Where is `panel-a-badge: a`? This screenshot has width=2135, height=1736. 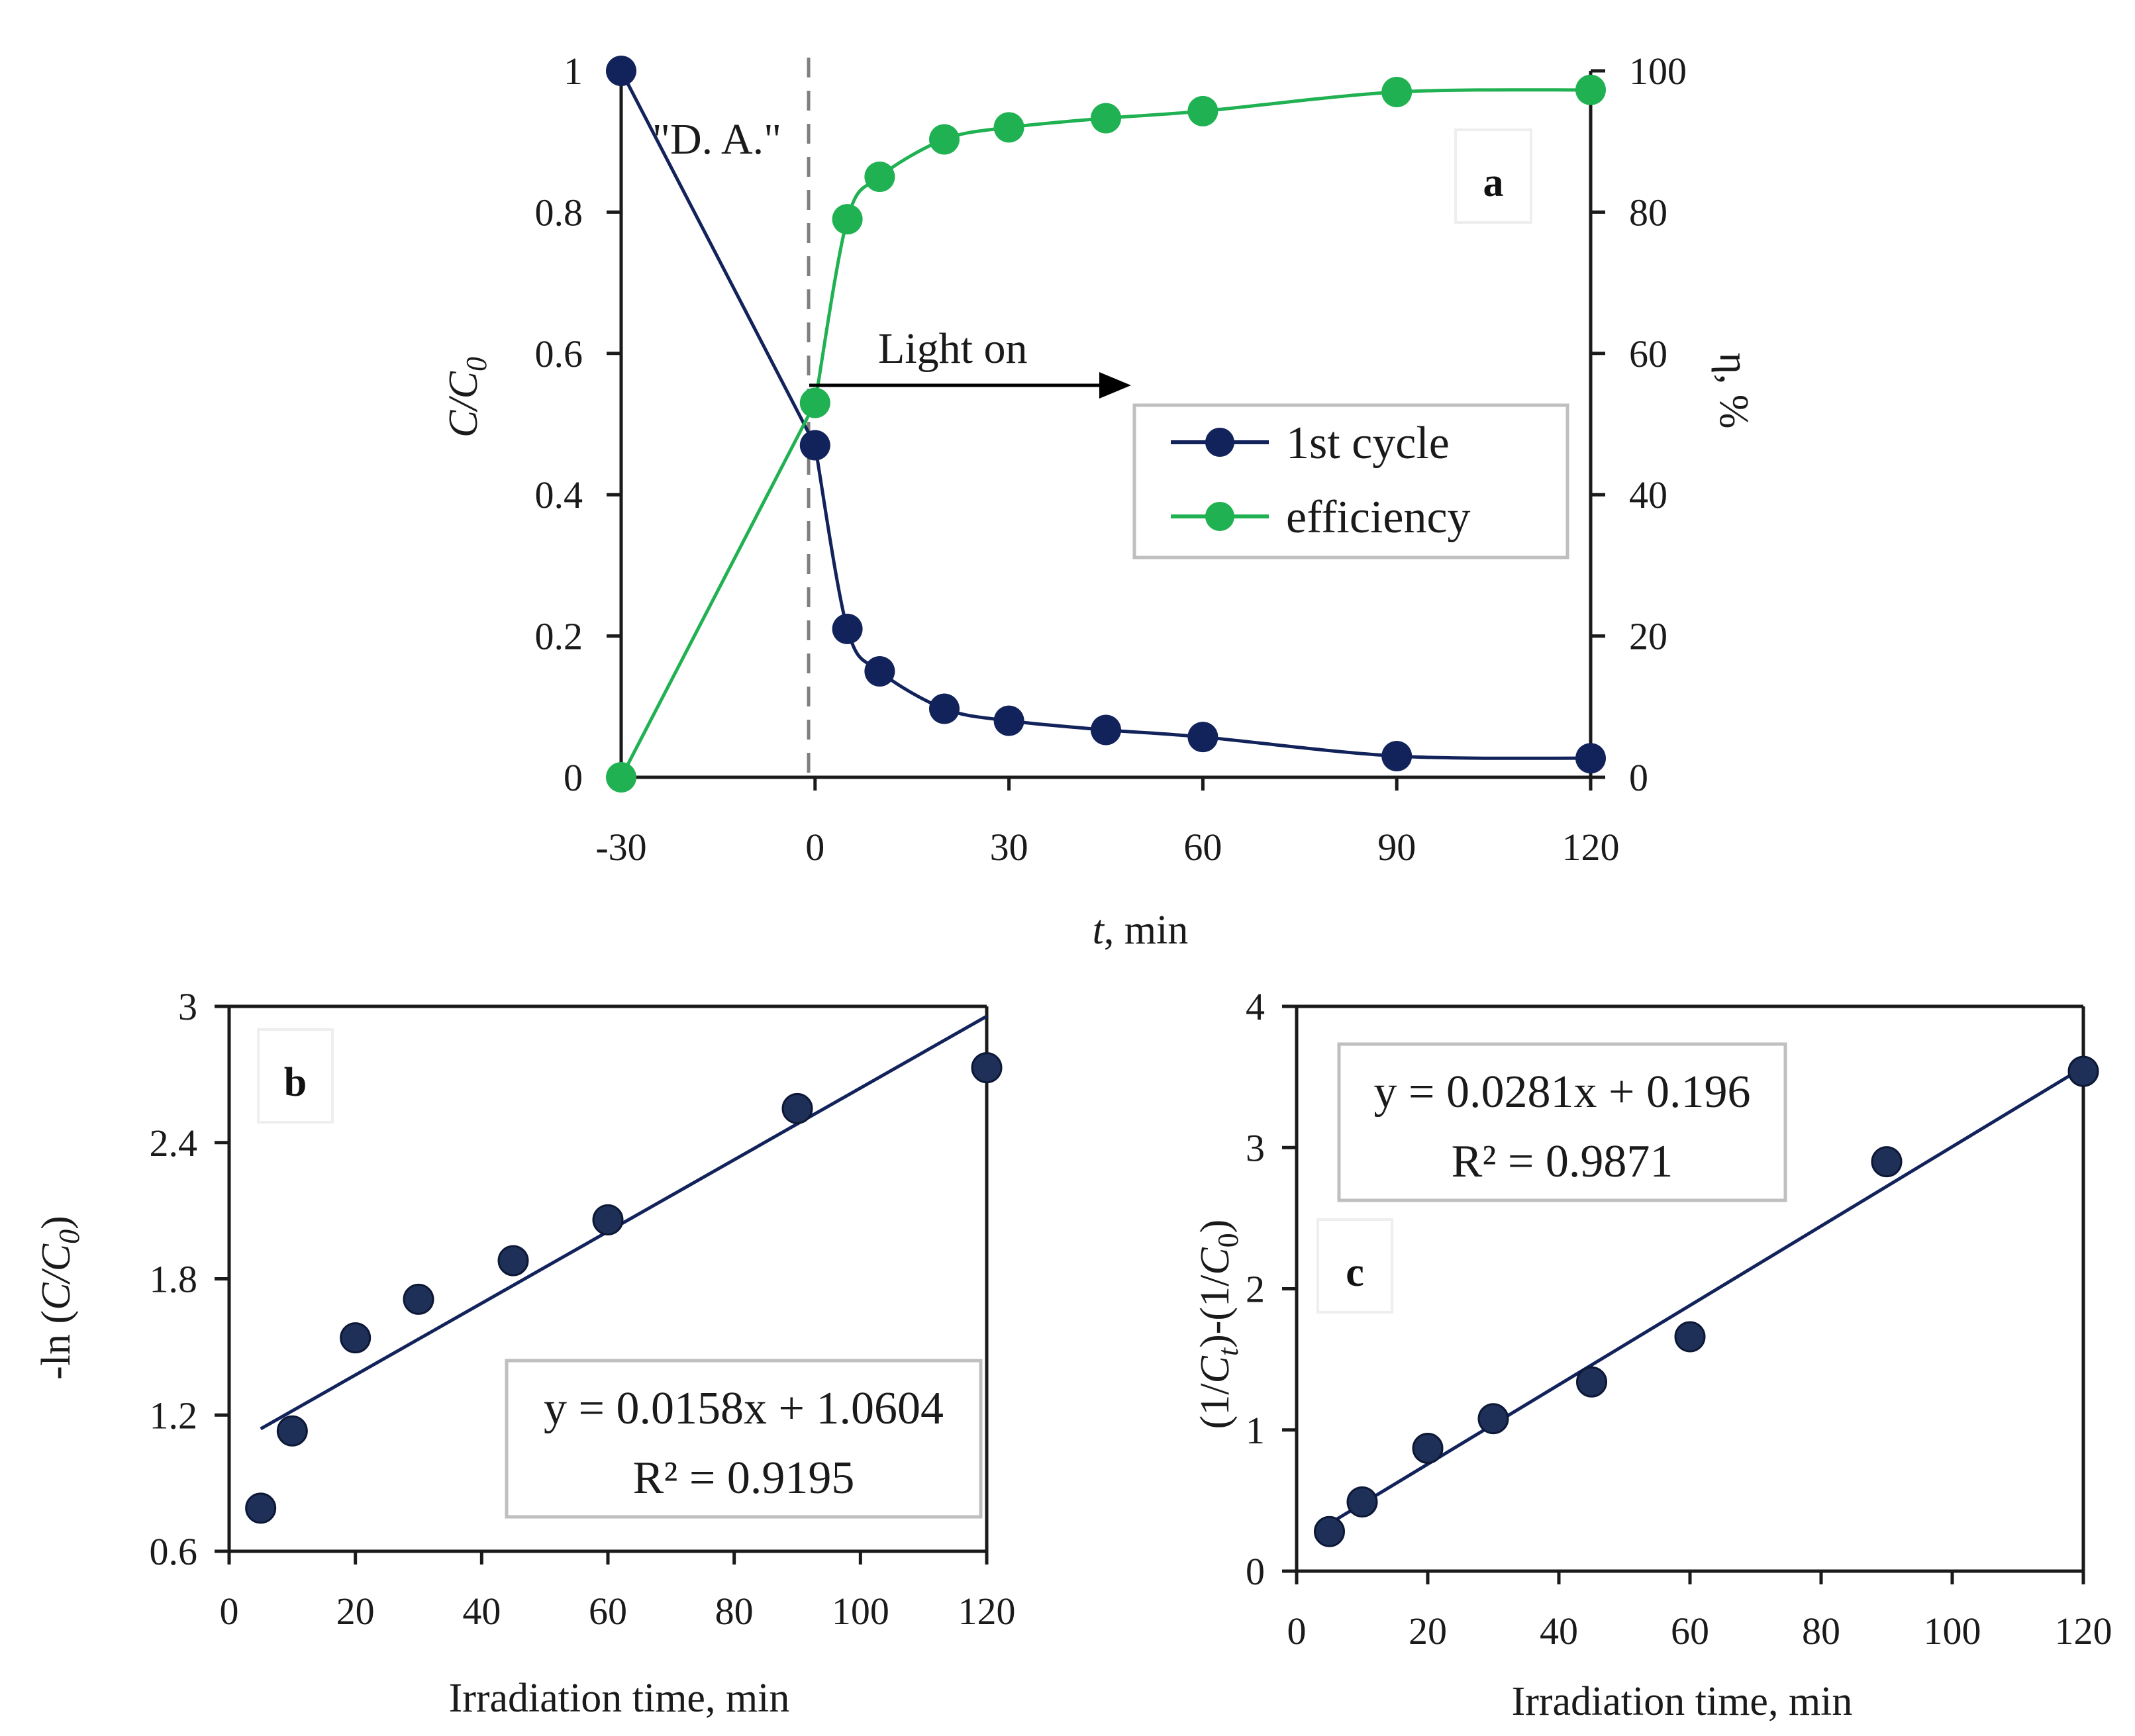 panel-a-badge: a is located at coordinates (1493, 176).